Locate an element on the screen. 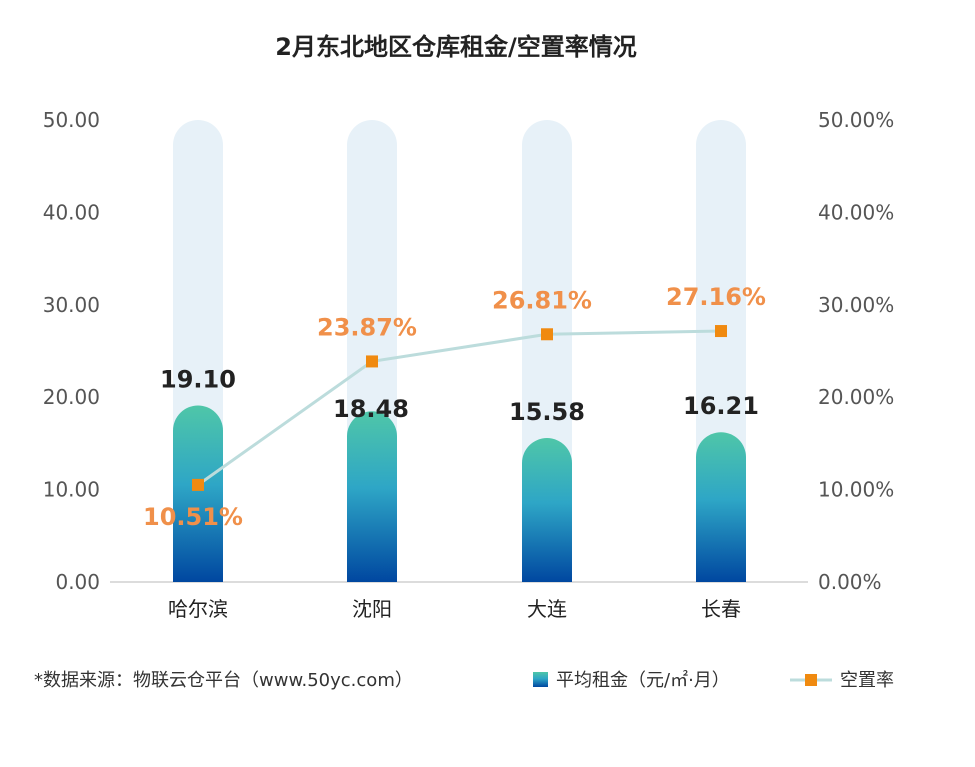 The image size is (975, 767). y-axis-right: 0.00% 10.00% 20.00% 30.00% 40.00% 50.00% is located at coordinates (856, 351).